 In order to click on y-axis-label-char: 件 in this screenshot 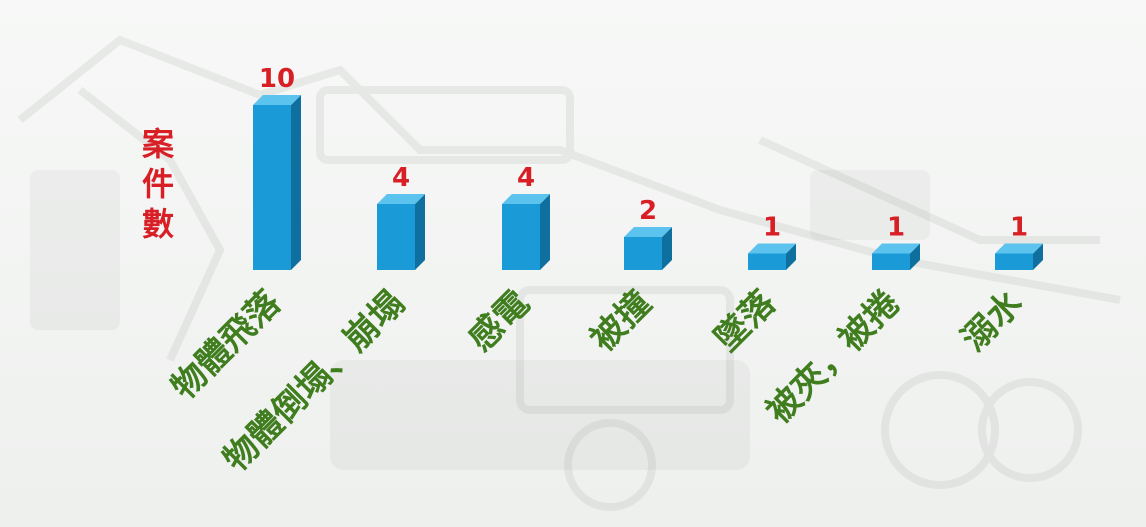, I will do `click(158, 184)`.